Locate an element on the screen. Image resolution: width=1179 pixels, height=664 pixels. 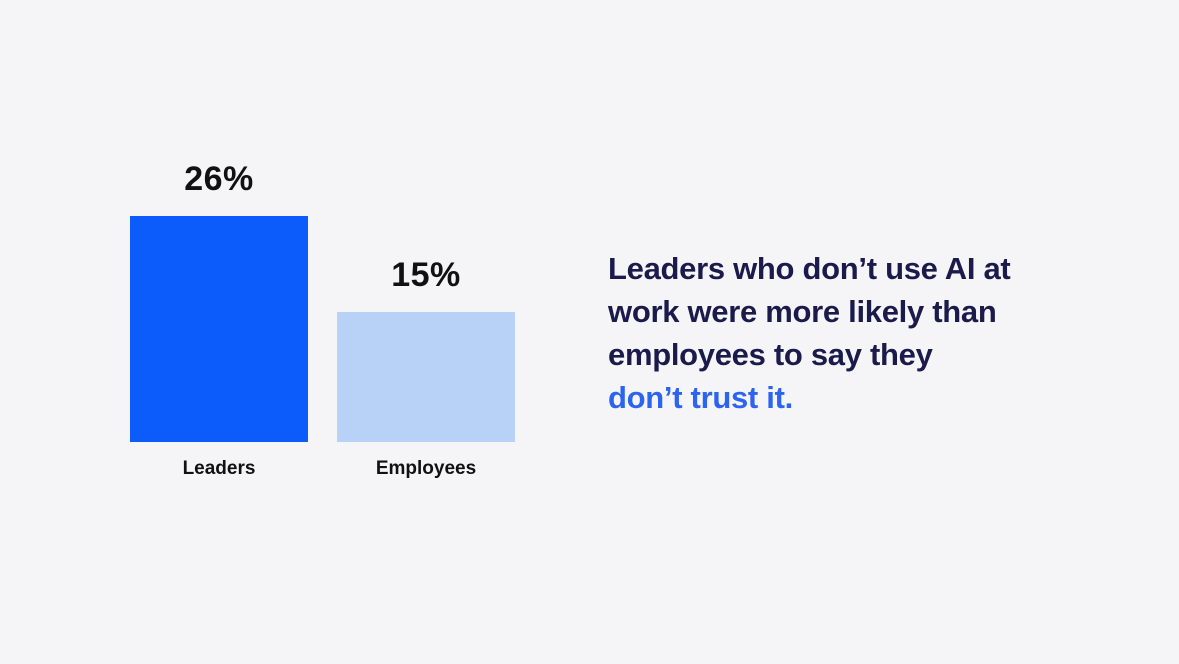
caption-line-2: work were more likely than is located at coordinates (802, 311).